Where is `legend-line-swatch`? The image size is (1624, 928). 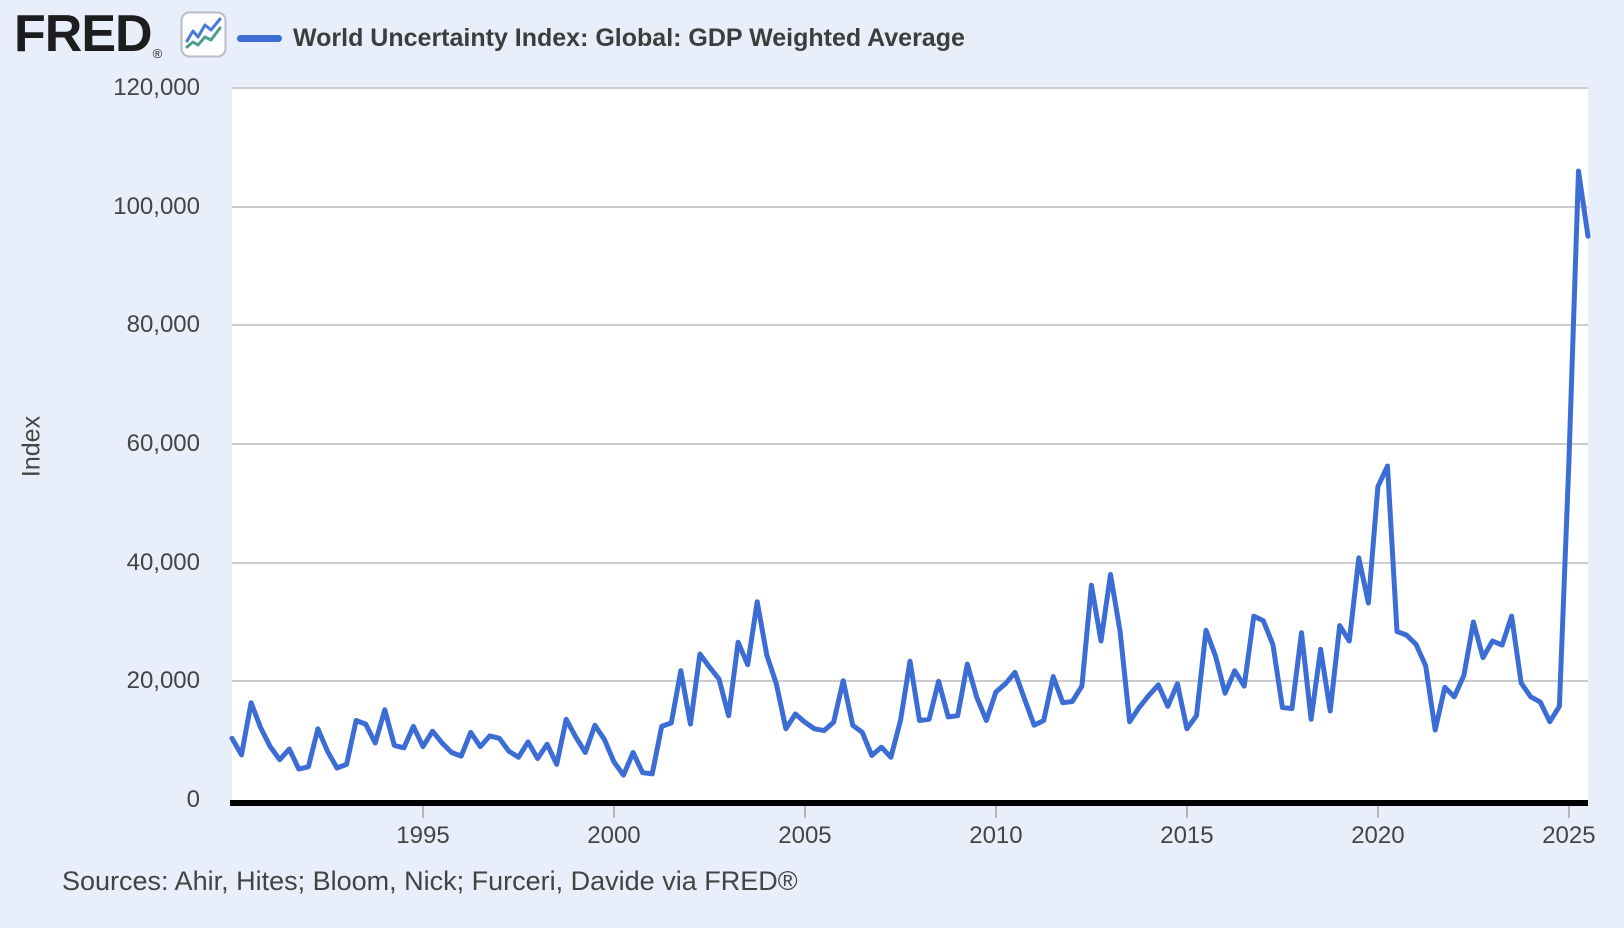 legend-line-swatch is located at coordinates (259, 38).